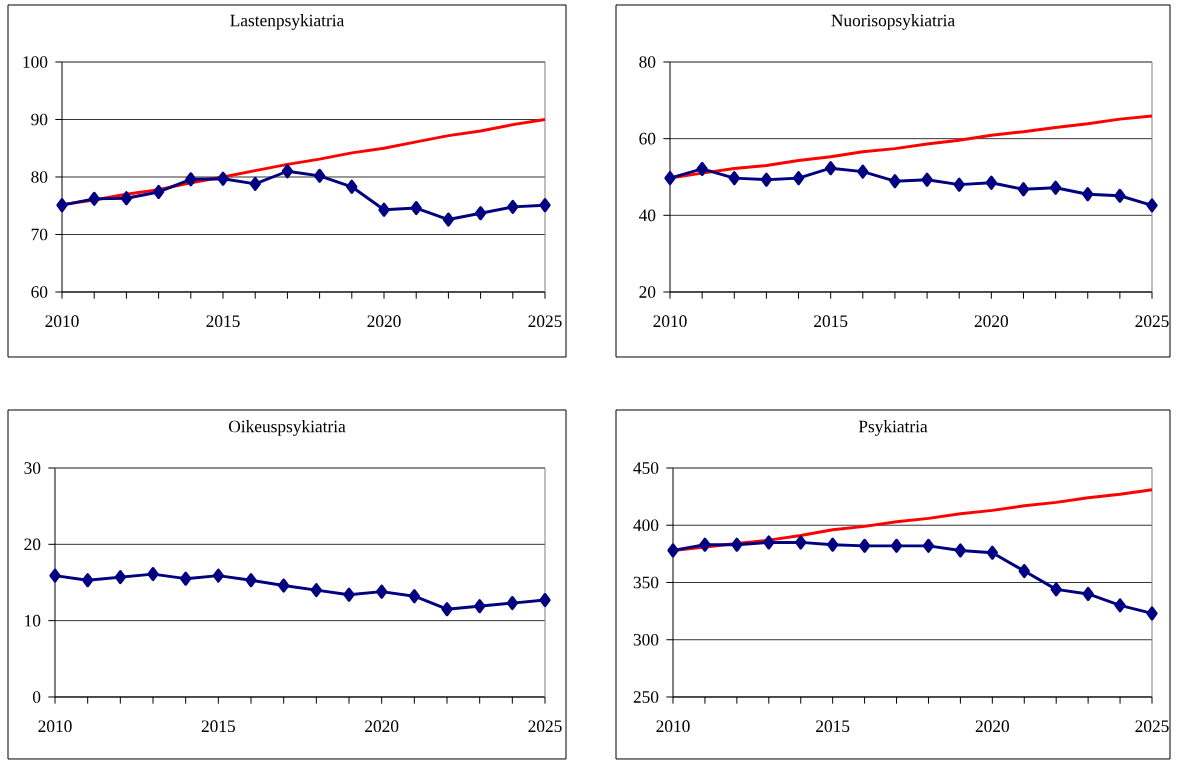 The image size is (1178, 760). What do you see at coordinates (646, 468) in the screenshot?
I see `y-tick-label: 450` at bounding box center [646, 468].